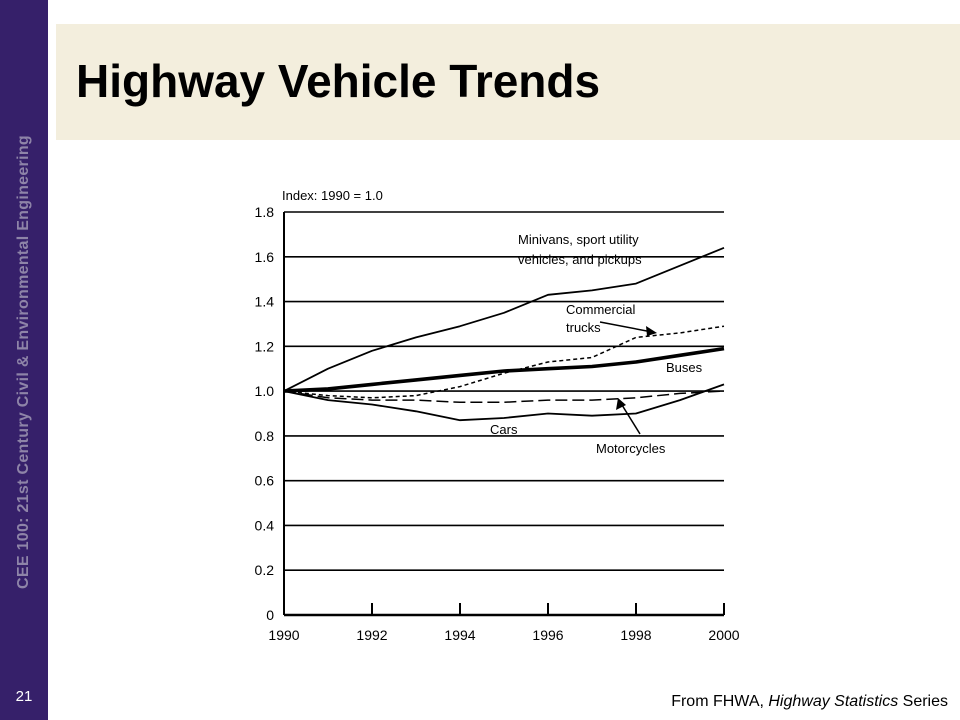 The image size is (960, 720). I want to click on y-tick-label: 1.8, so click(265, 212).